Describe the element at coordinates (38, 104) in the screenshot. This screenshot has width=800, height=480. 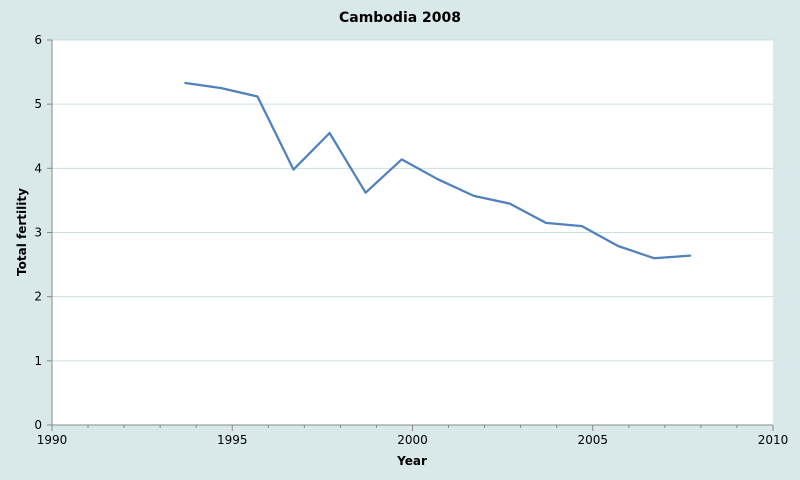
I see `y-tick-label: 5` at that location.